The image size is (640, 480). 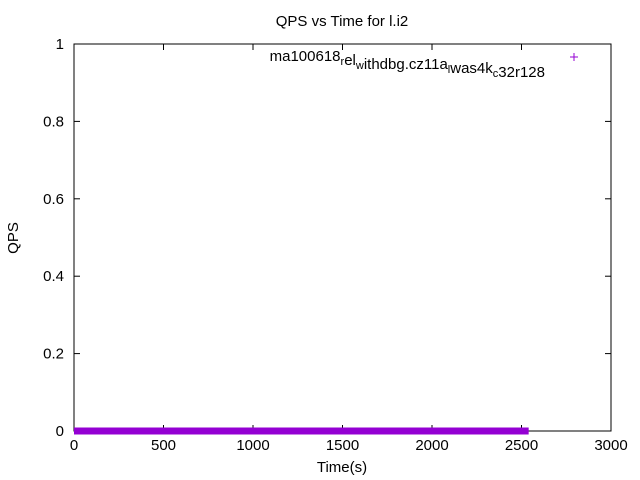 I want to click on legend-label-subscript: c, so click(x=496, y=74).